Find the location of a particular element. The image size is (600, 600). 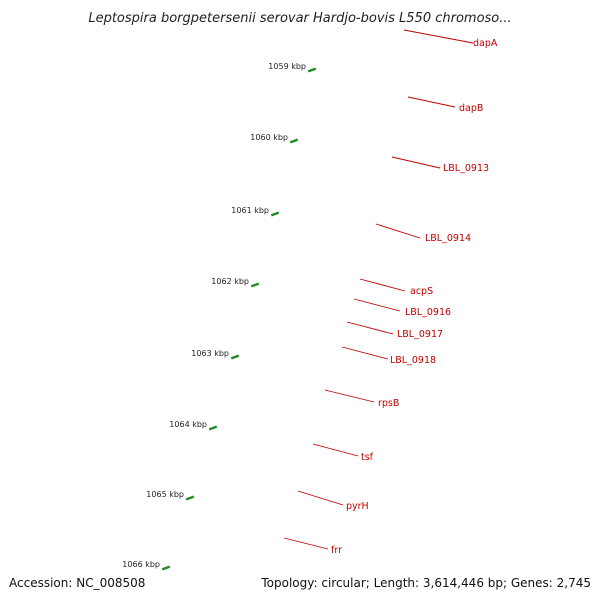

gene-label-acps: acpS is located at coordinates (421, 291).